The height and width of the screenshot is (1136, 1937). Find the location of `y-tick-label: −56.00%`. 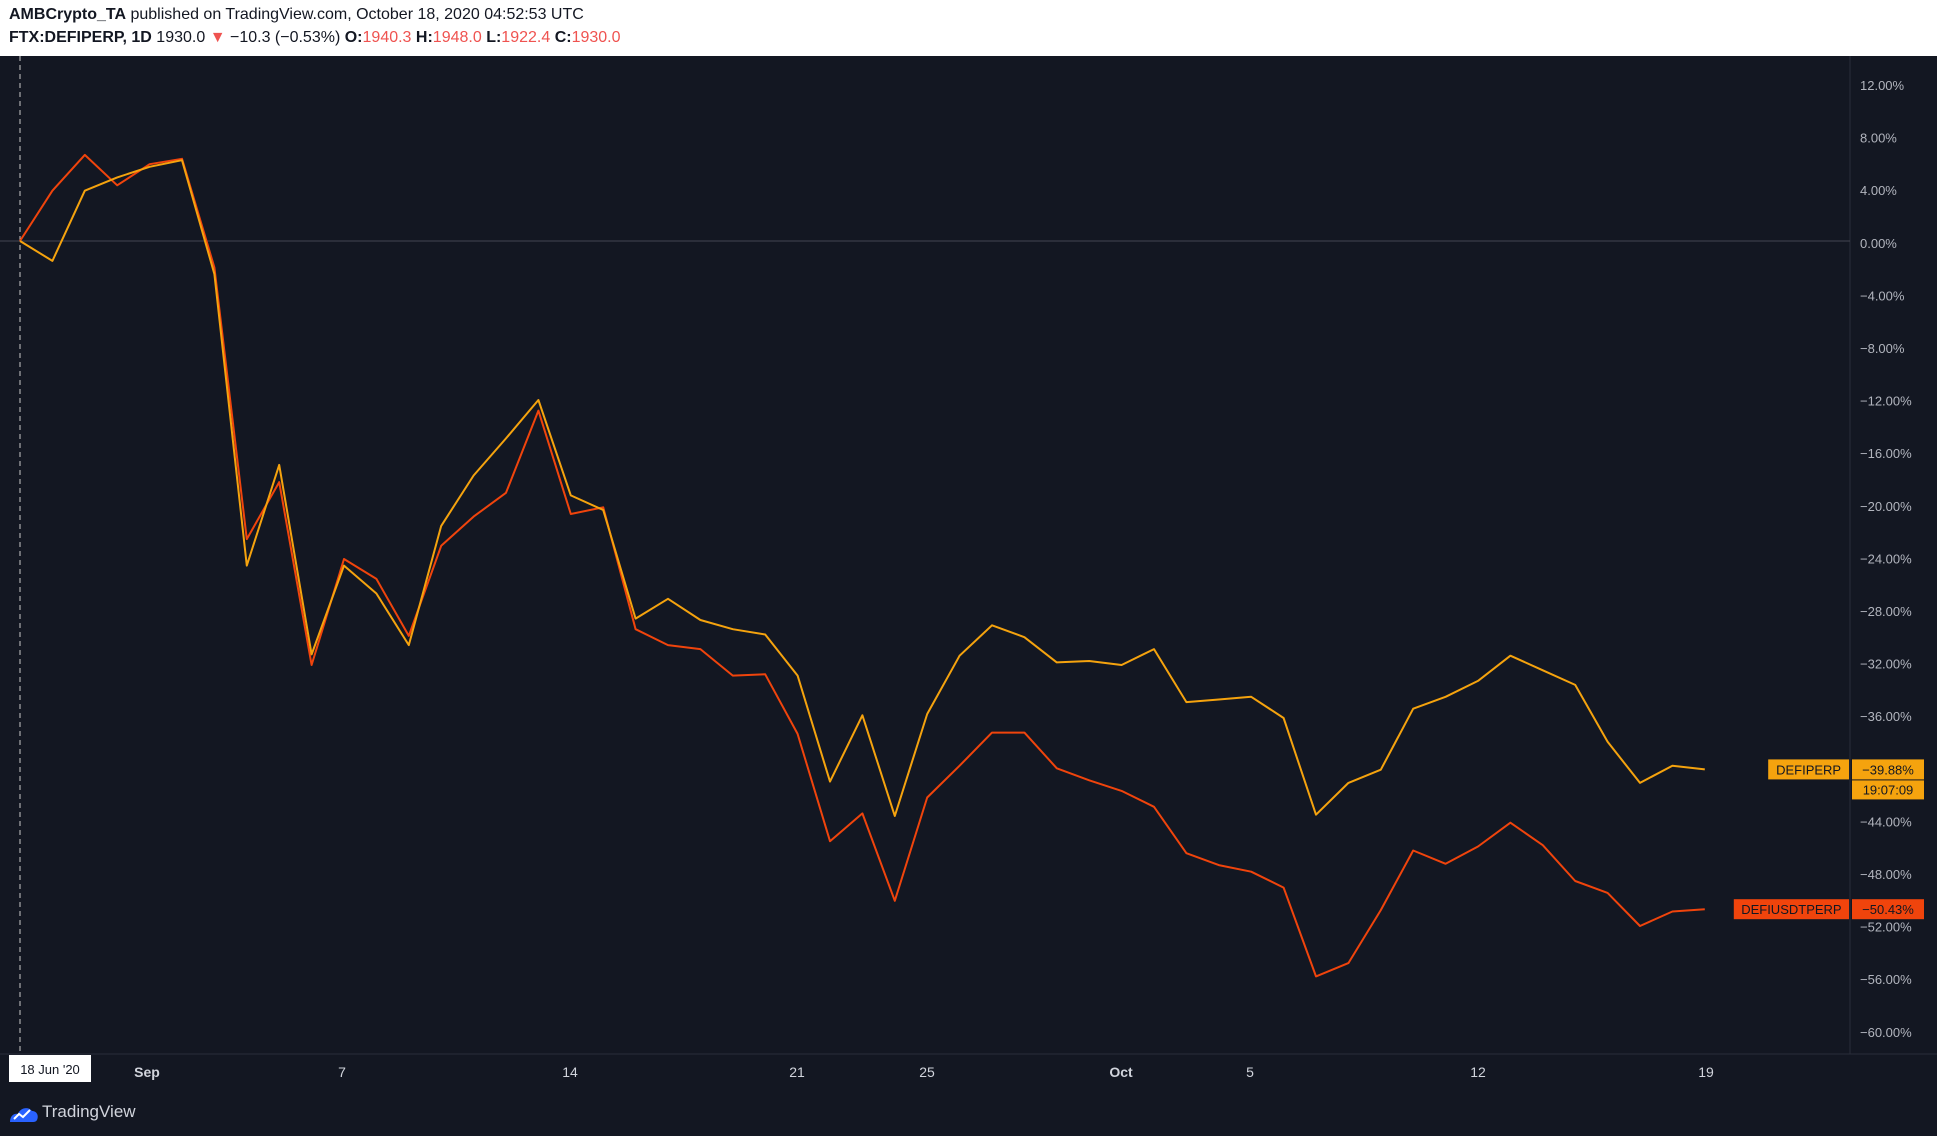

y-tick-label: −56.00% is located at coordinates (1886, 979).